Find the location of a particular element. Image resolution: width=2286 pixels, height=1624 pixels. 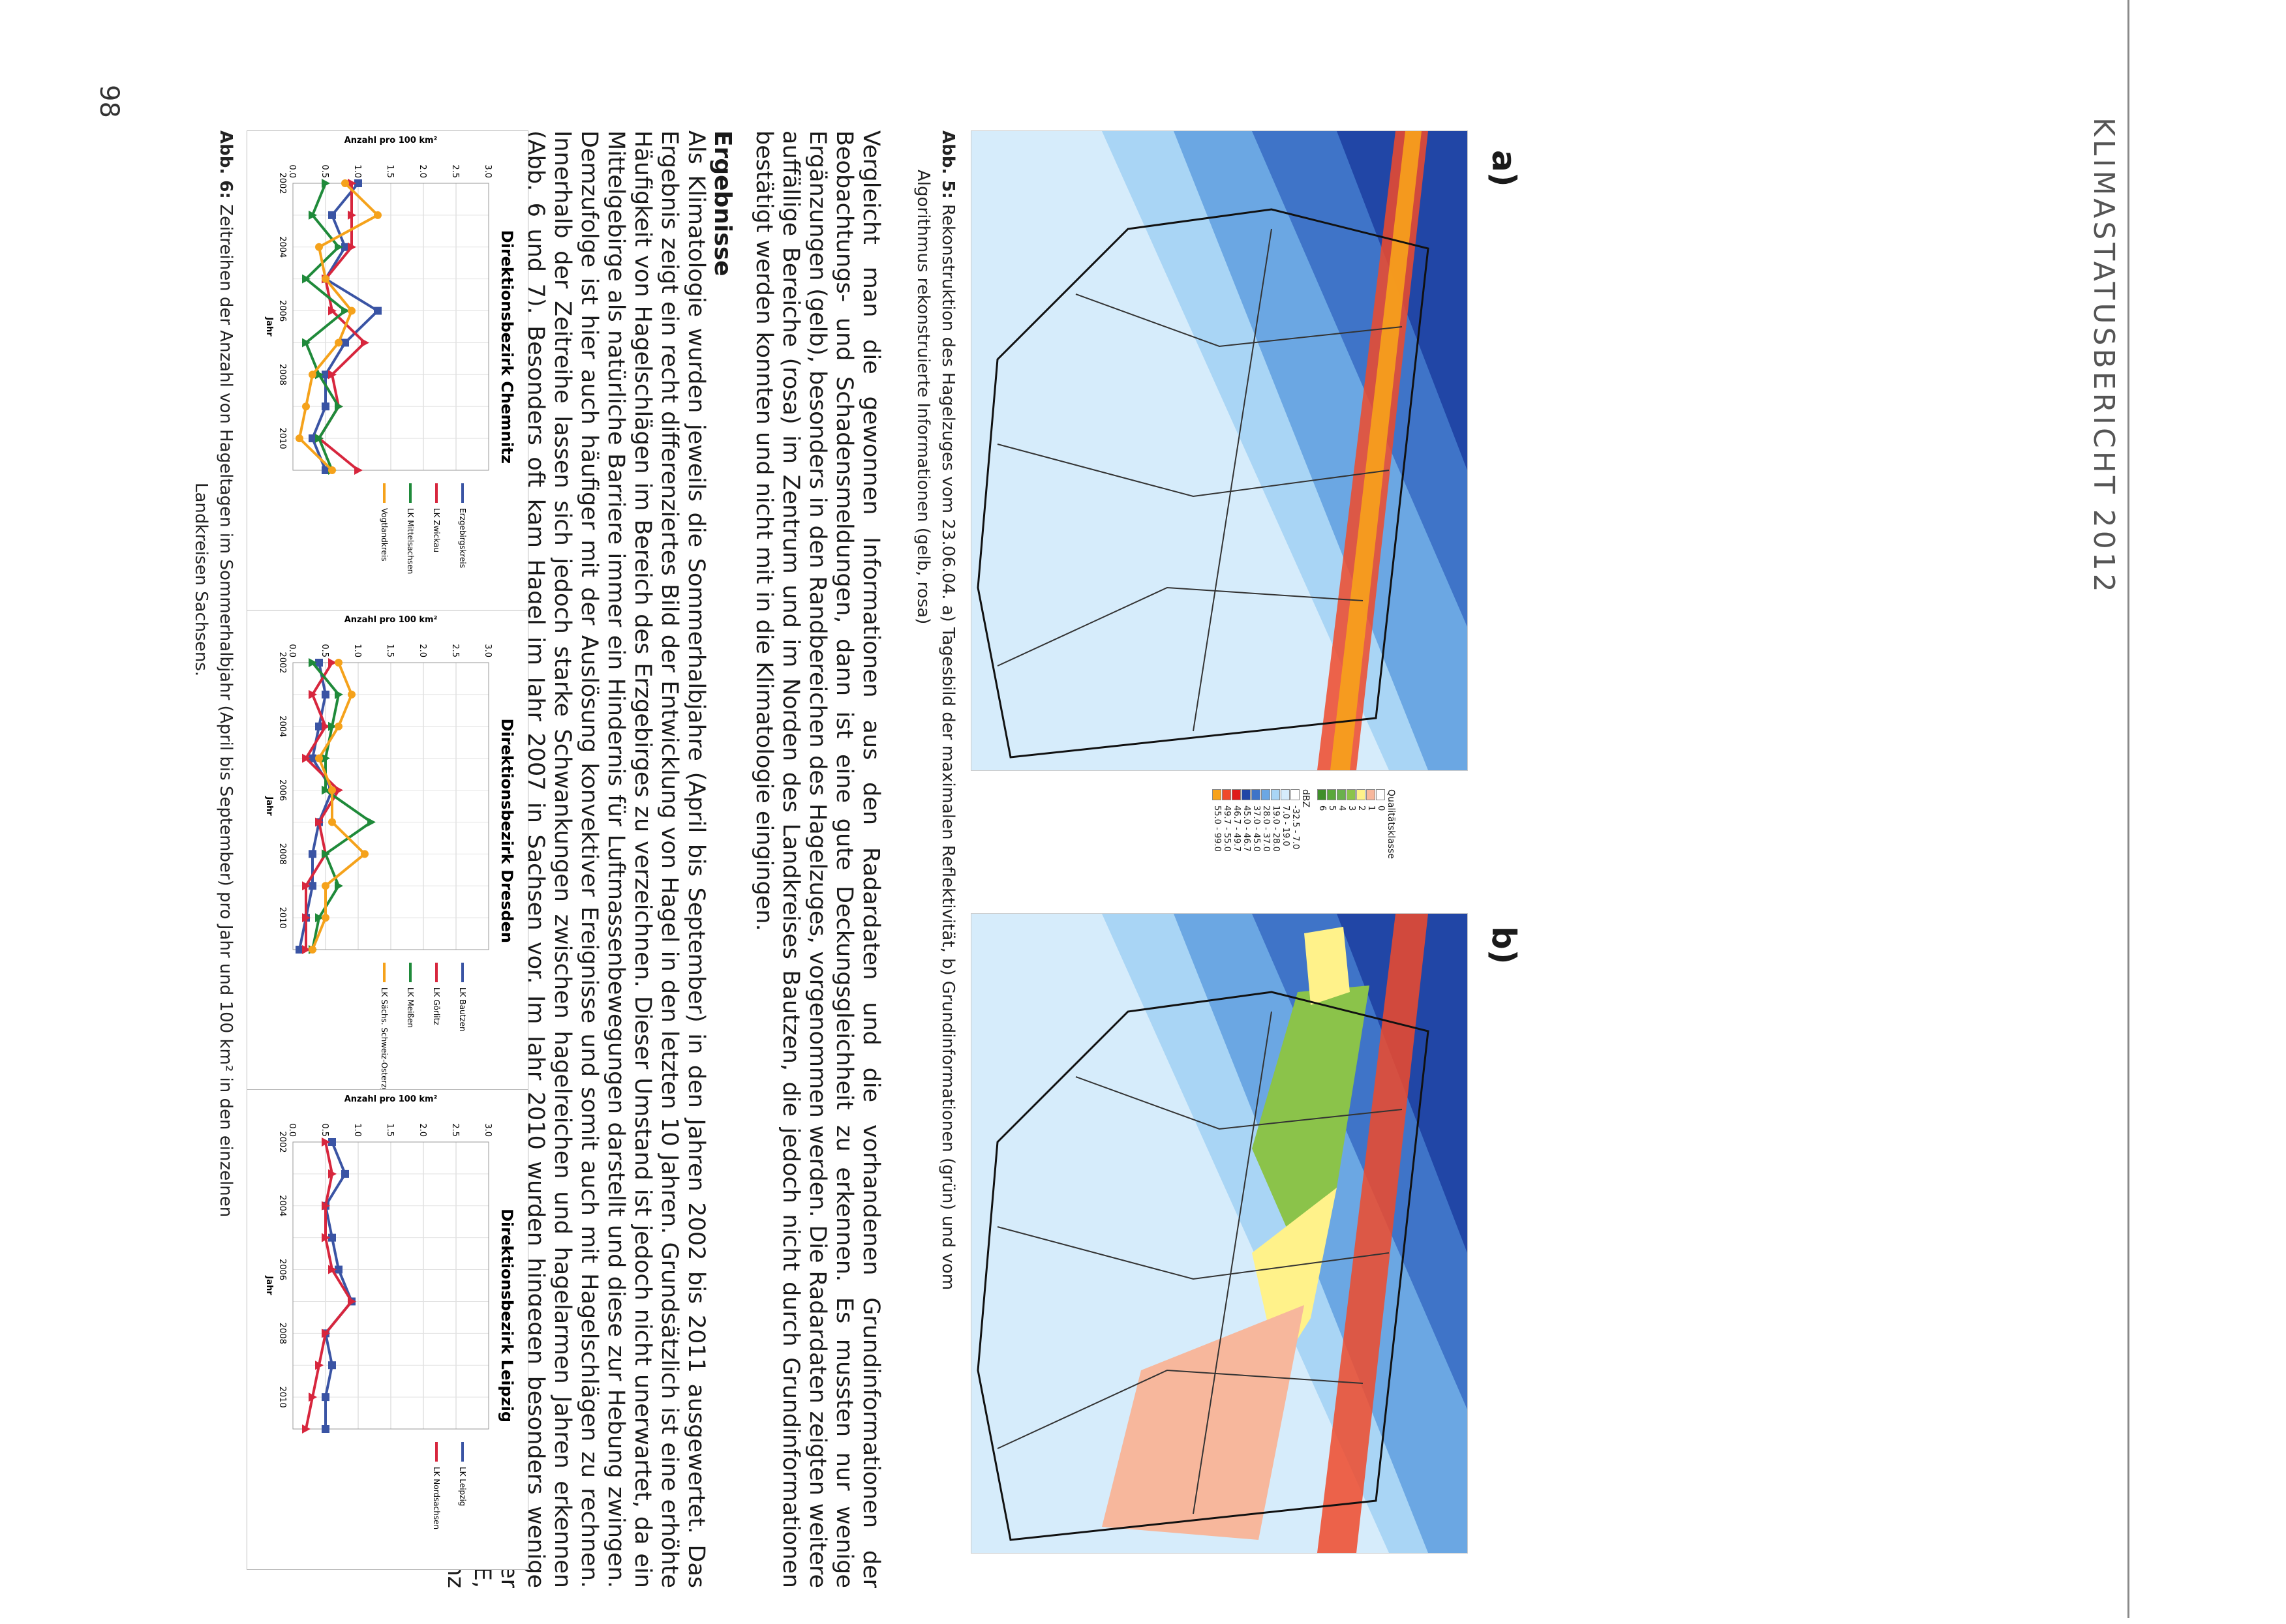

chart-legend-label: Vogtlandkreis is located at coordinates (384, 534).